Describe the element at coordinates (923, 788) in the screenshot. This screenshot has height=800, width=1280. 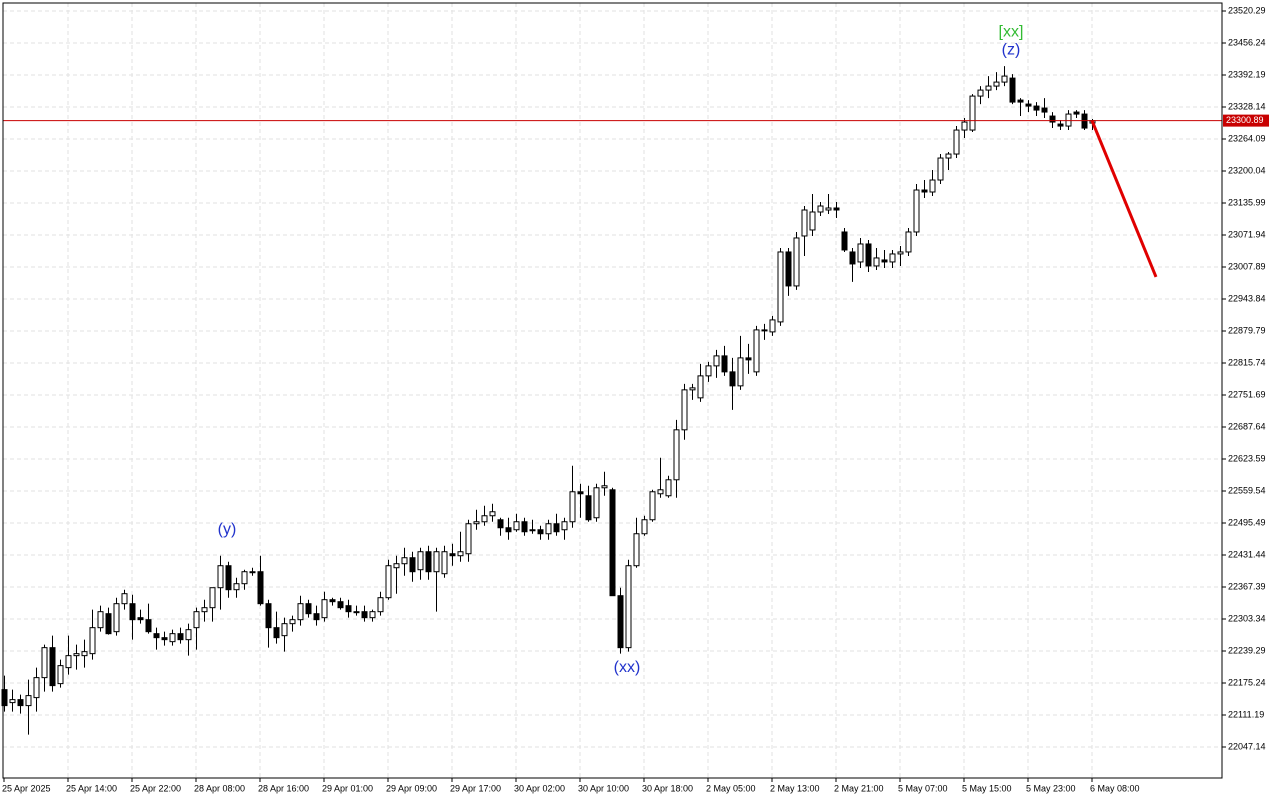
I see `x-tick-label: 5 May 07:00` at that location.